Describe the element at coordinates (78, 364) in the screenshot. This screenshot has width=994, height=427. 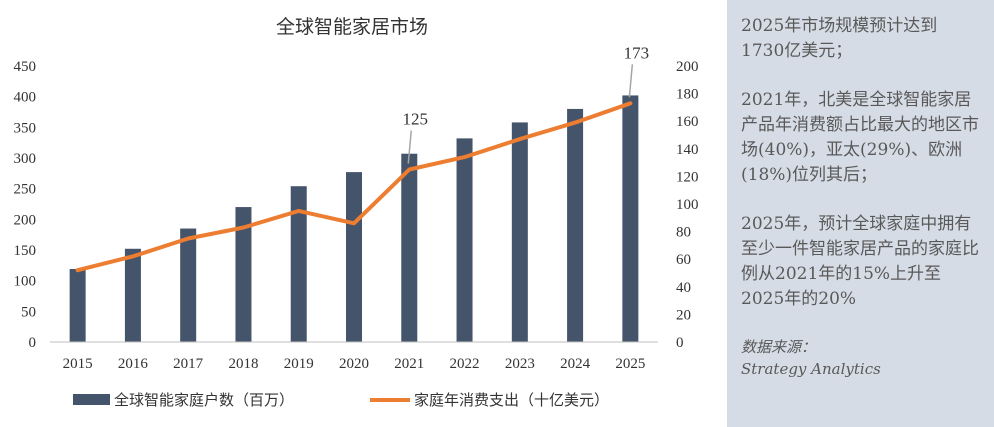
I see `x-tick-label: 2015` at that location.